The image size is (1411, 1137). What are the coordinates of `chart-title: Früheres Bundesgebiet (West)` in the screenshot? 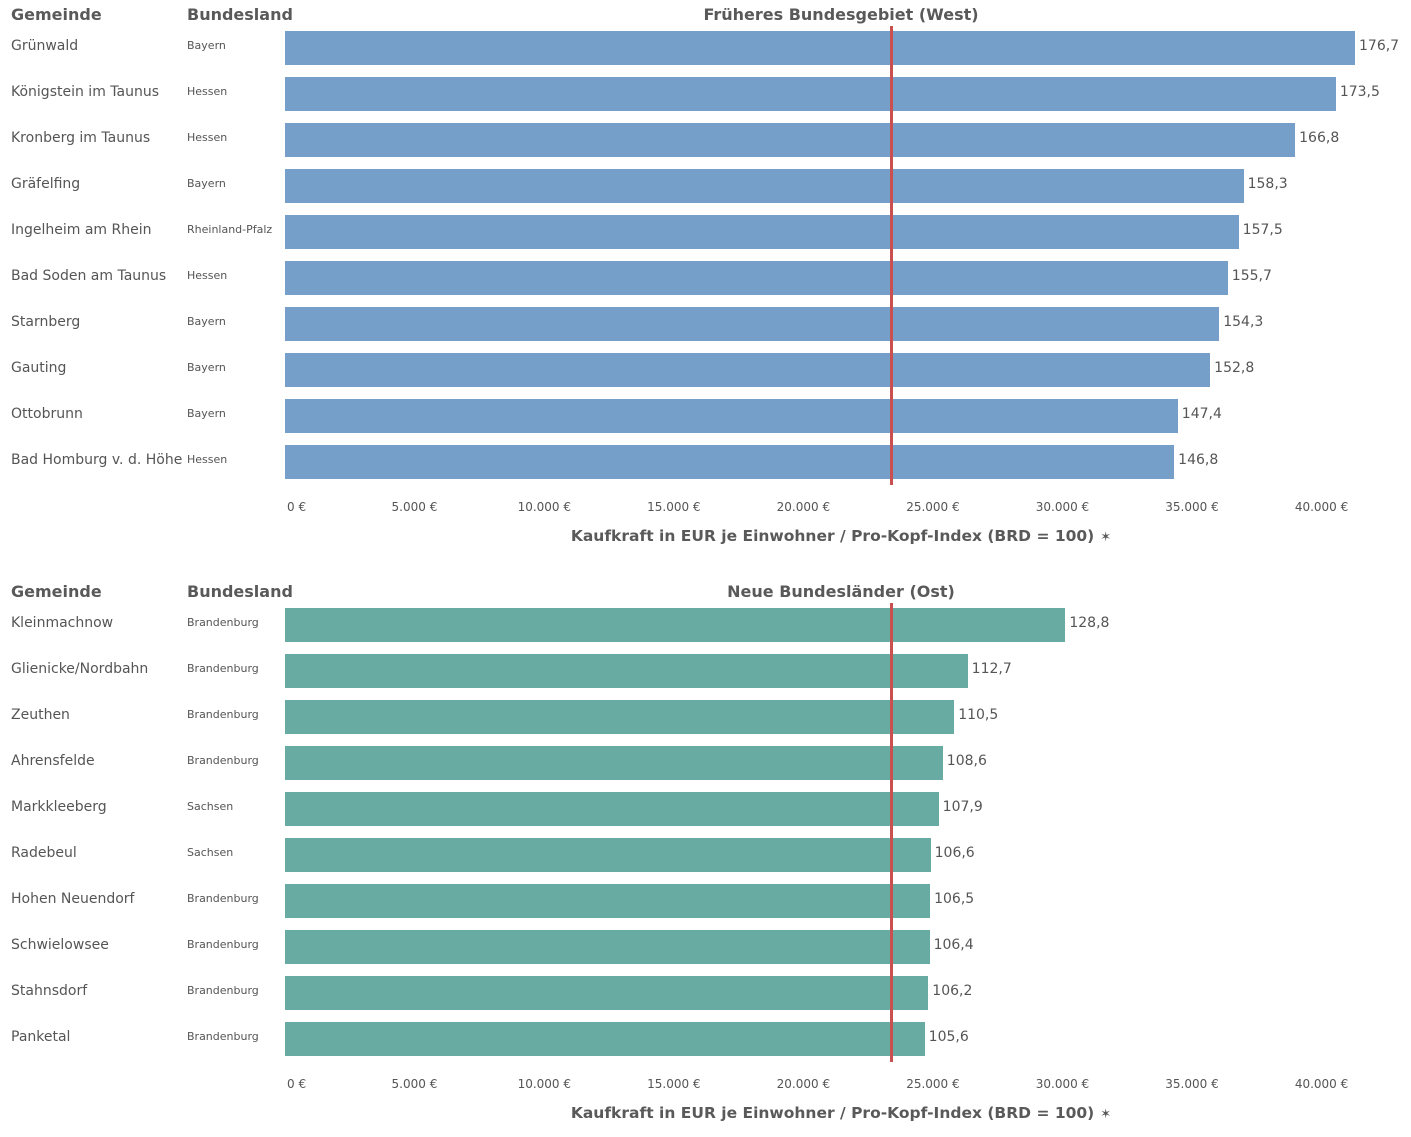 It's located at (841, 14).